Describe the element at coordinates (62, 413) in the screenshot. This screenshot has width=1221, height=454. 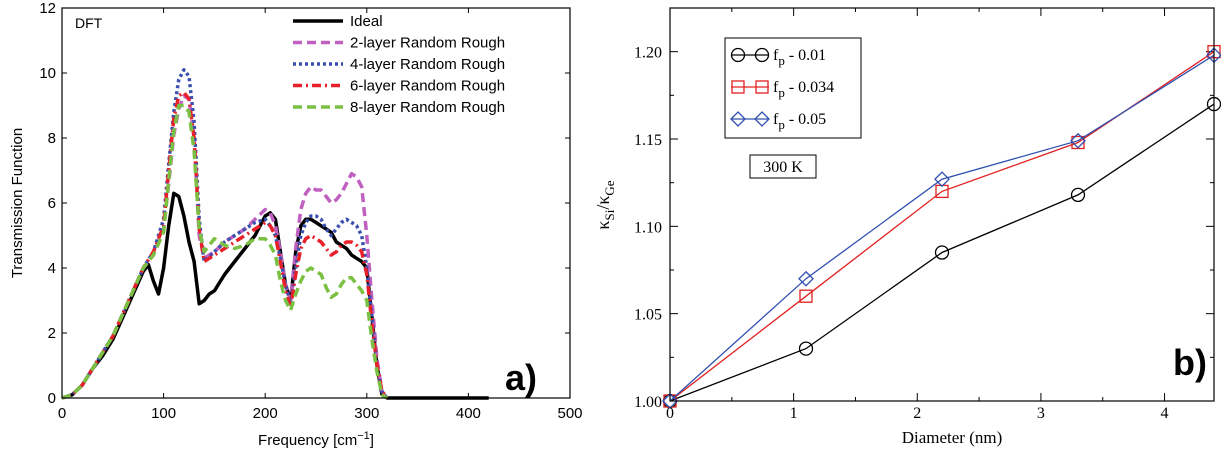
I see `a-x-tick-label-0: 0` at that location.